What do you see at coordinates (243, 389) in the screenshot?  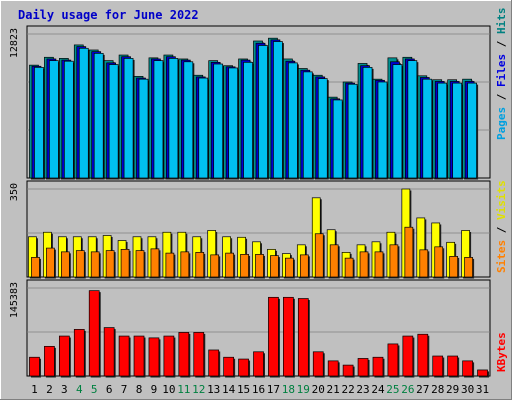 I see `day-label: 15` at bounding box center [243, 389].